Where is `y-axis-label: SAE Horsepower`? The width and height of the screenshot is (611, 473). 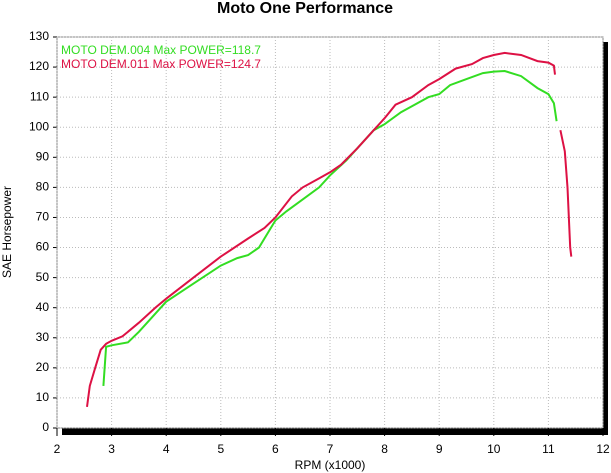
y-axis-label: SAE Horsepower is located at coordinates (7, 232).